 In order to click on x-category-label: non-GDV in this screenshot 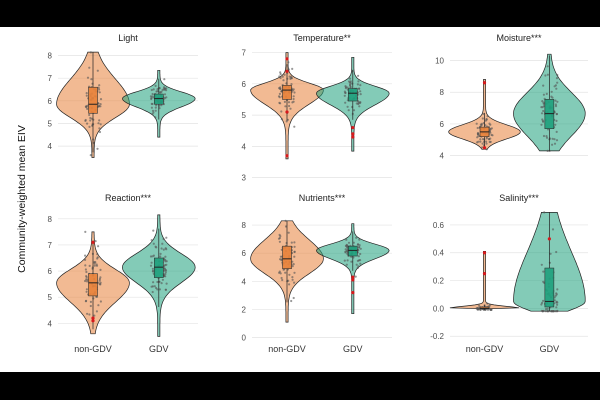, I will do `click(287, 349)`.